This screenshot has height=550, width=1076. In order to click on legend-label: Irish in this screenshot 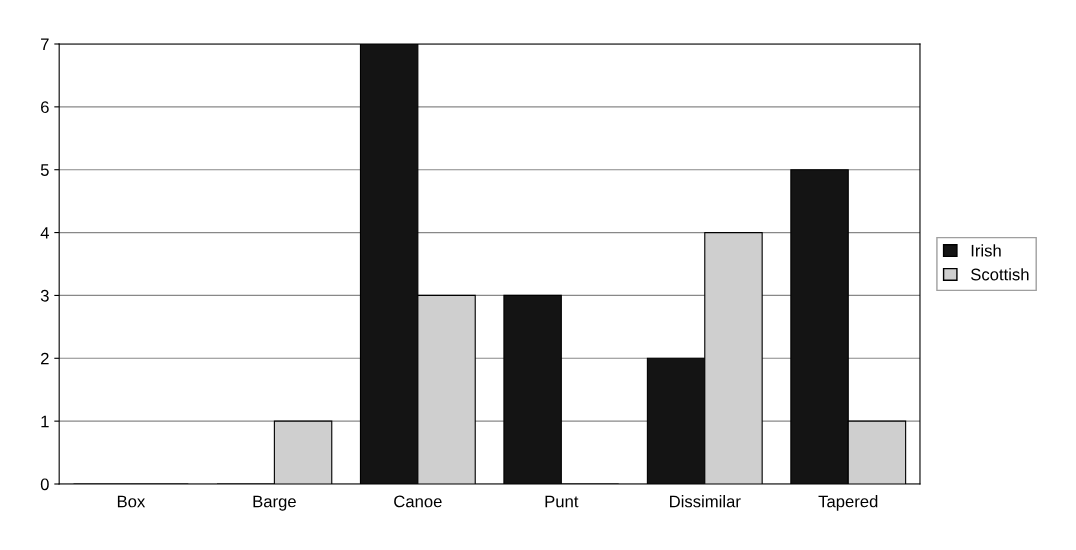, I will do `click(986, 250)`.